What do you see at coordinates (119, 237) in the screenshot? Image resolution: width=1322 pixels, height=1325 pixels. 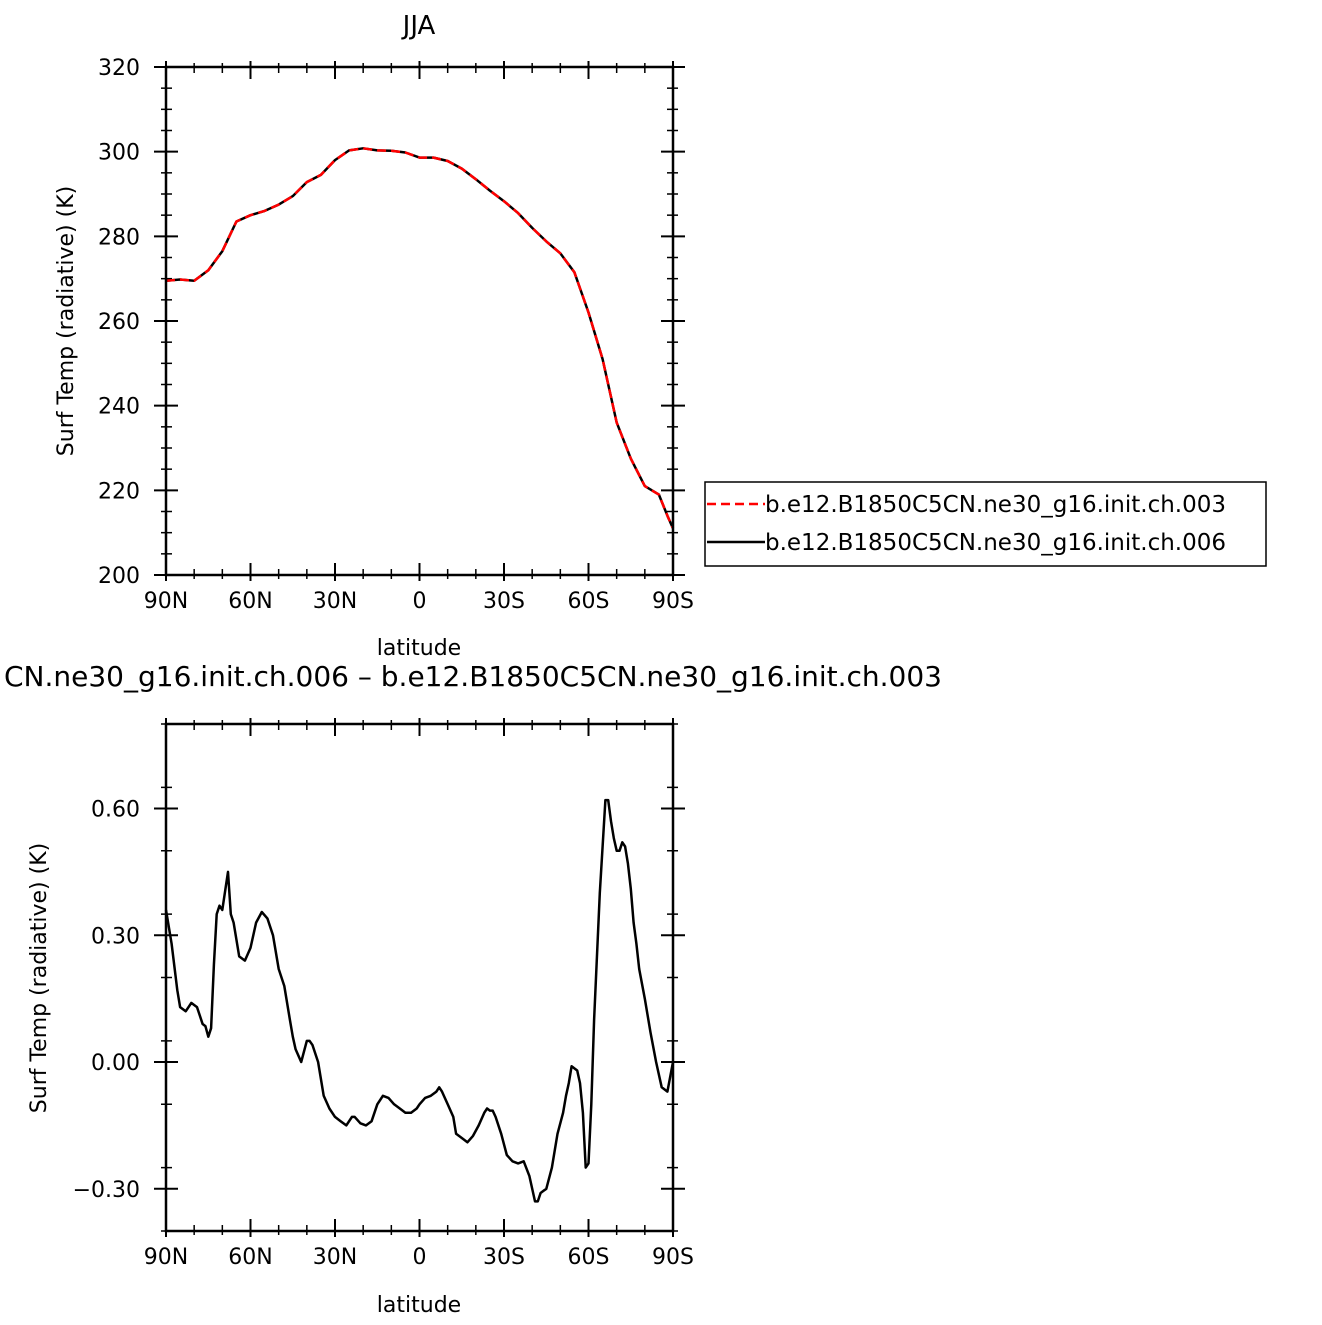 I see `y-tick-label: 280` at bounding box center [119, 237].